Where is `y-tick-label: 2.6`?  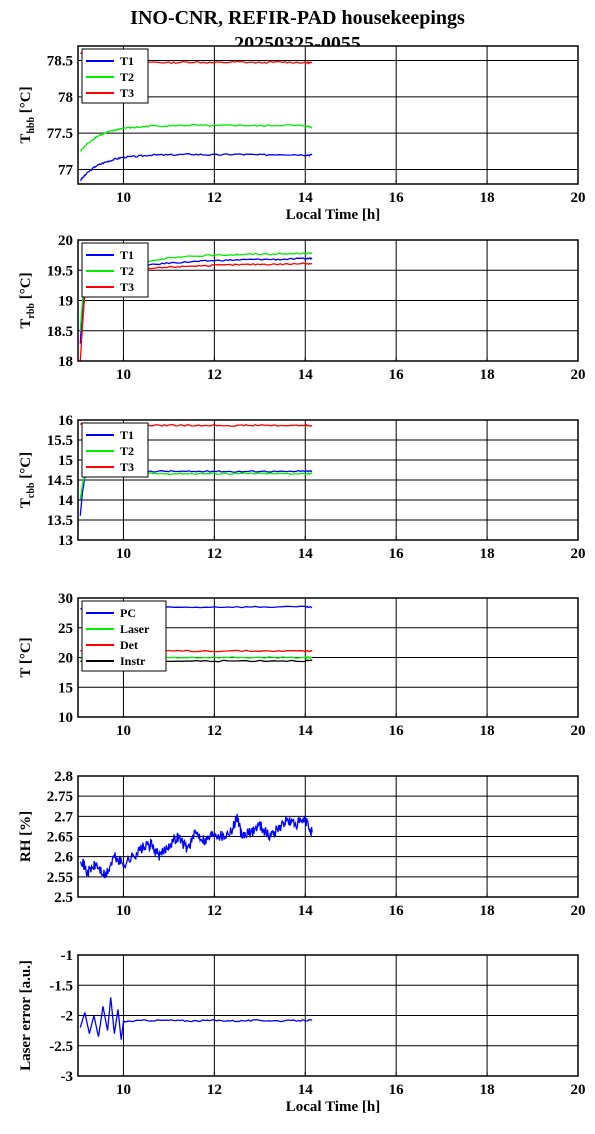 y-tick-label: 2.6 is located at coordinates (63, 858).